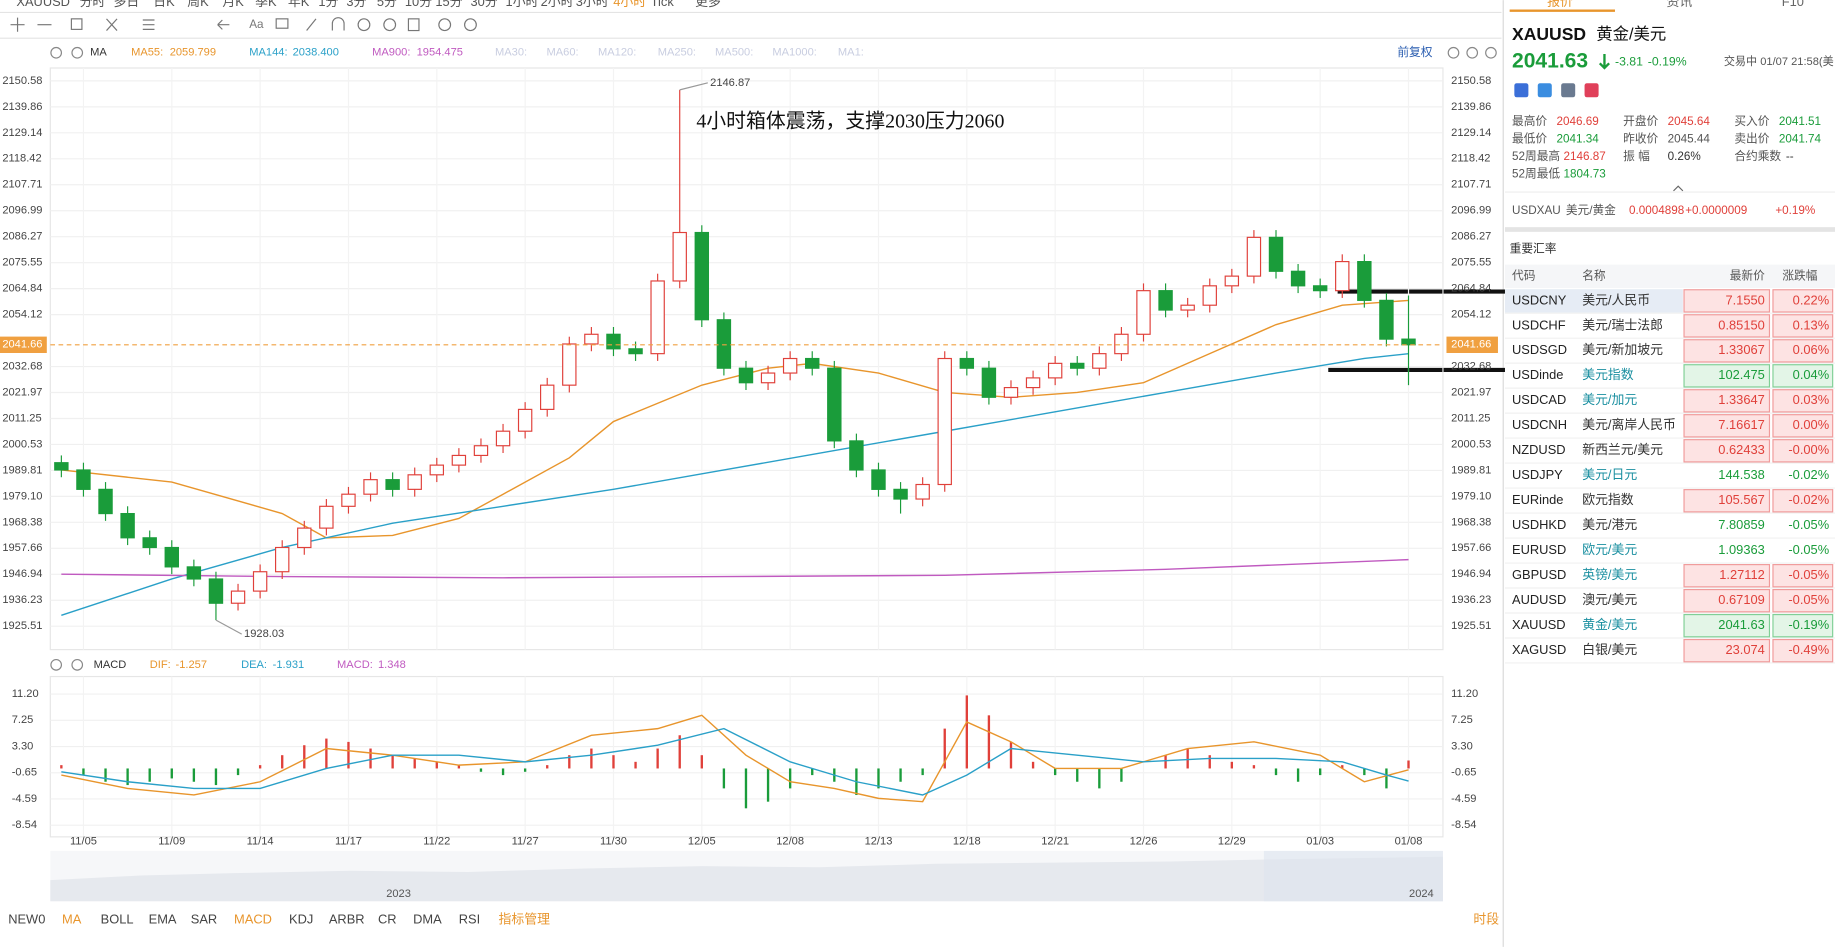 Image resolution: width=1835 pixels, height=947 pixels. Describe the element at coordinates (1537, 499) in the screenshot. I see `row-code: EURinde` at that location.